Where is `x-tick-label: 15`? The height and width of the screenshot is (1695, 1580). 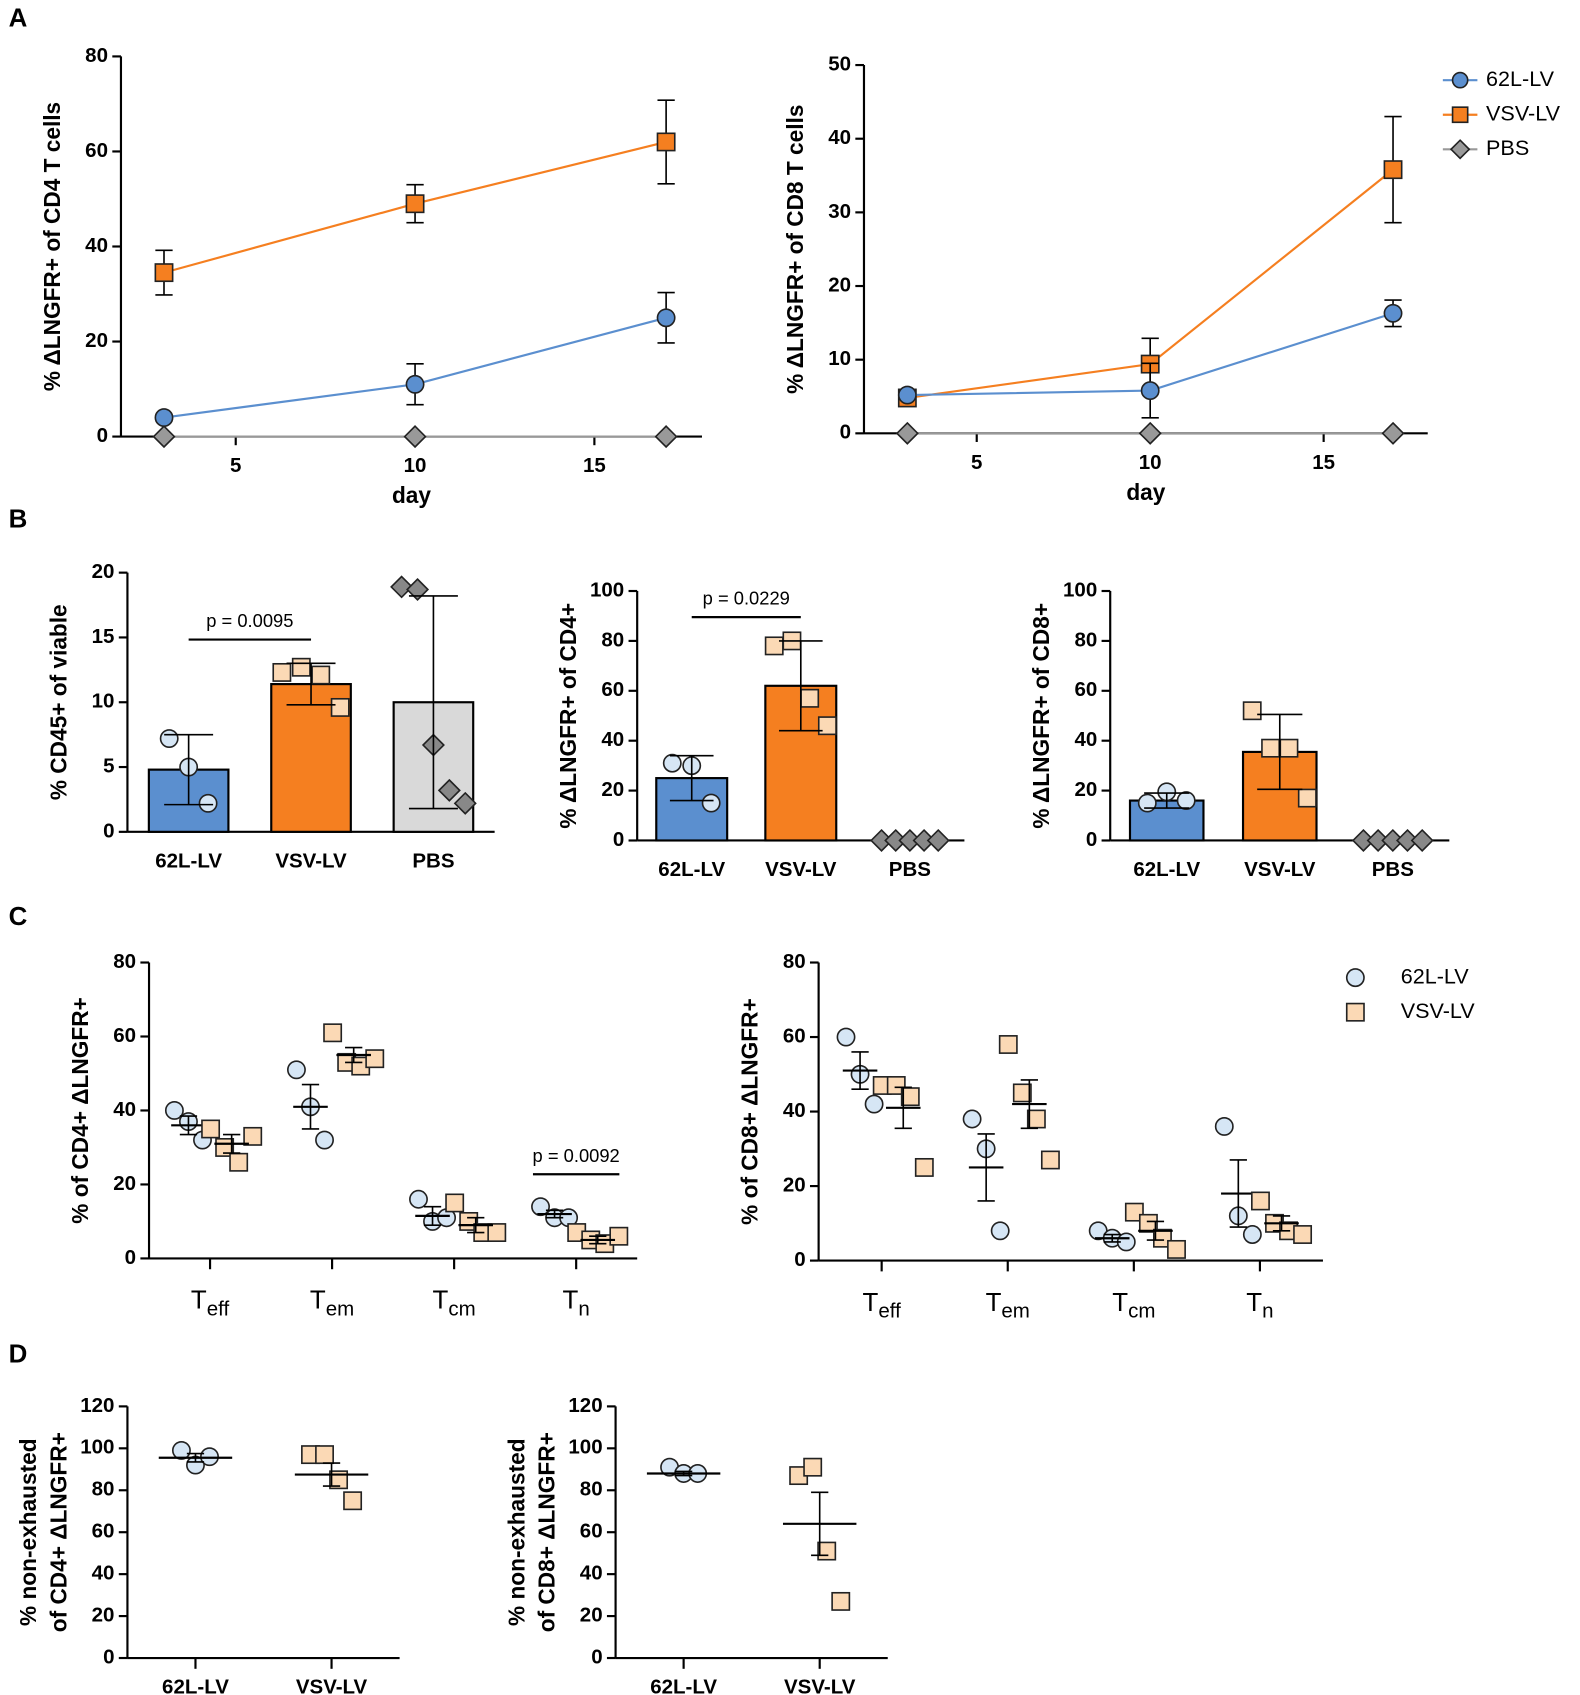
x-tick-label: 15 is located at coordinates (1323, 462).